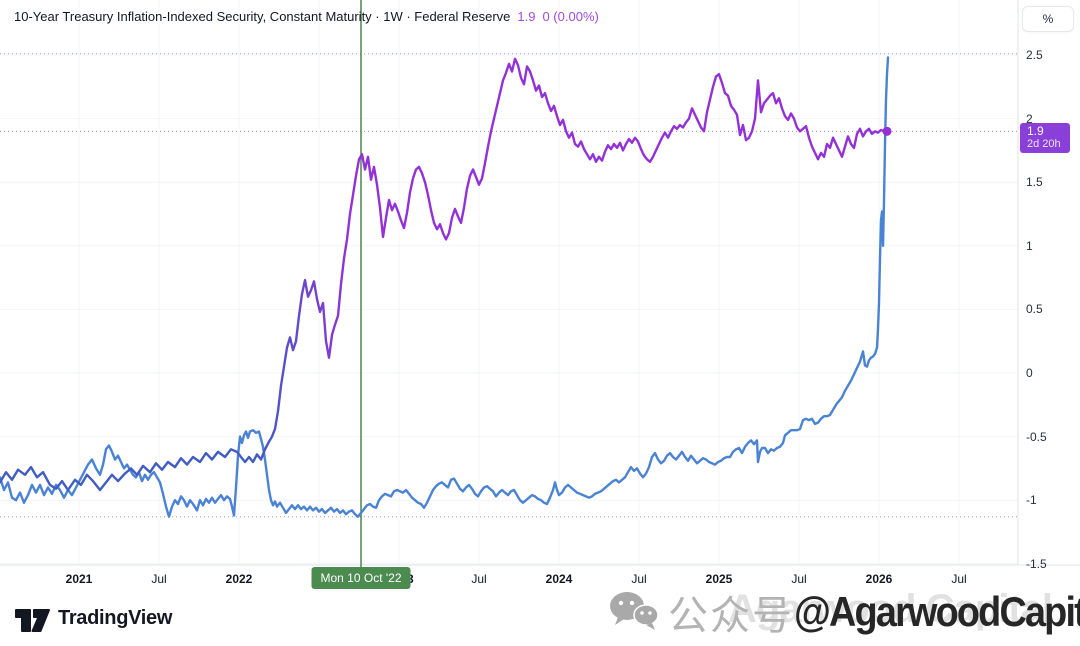 This screenshot has height=646, width=1080. I want to click on price-tick-label: 2.5, so click(1034, 55).